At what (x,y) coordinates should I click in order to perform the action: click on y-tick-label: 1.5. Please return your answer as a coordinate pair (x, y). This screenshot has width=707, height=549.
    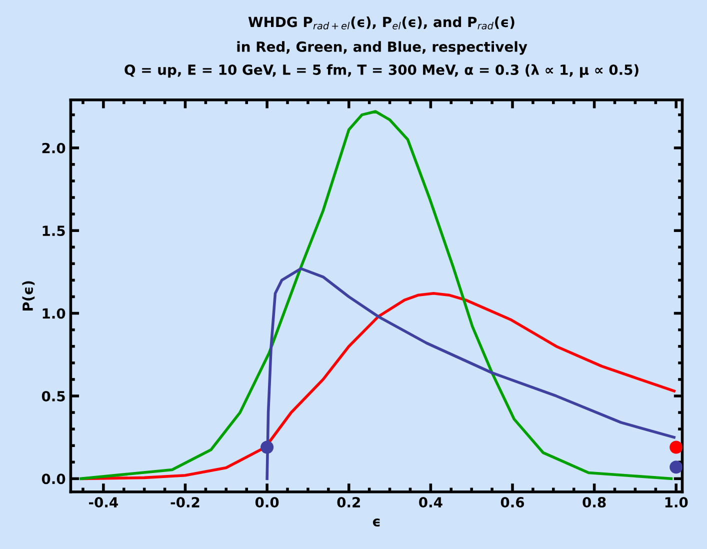
    Looking at the image, I should click on (53, 231).